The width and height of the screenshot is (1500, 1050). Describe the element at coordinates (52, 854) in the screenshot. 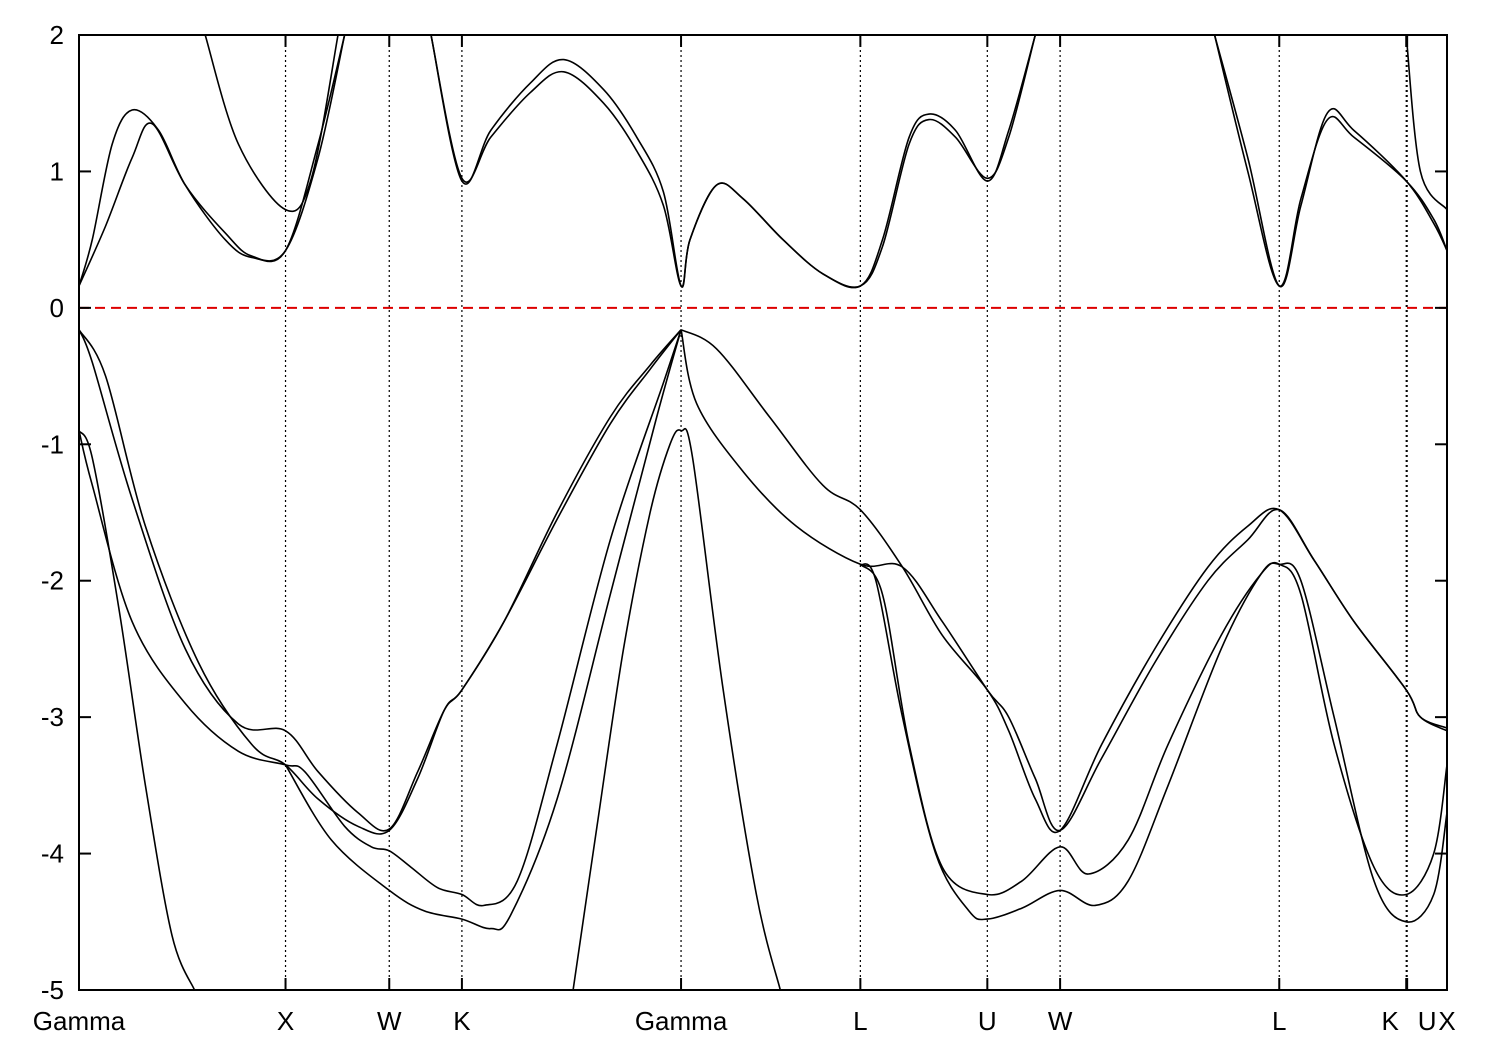

I see `y-tick-label: -4` at that location.